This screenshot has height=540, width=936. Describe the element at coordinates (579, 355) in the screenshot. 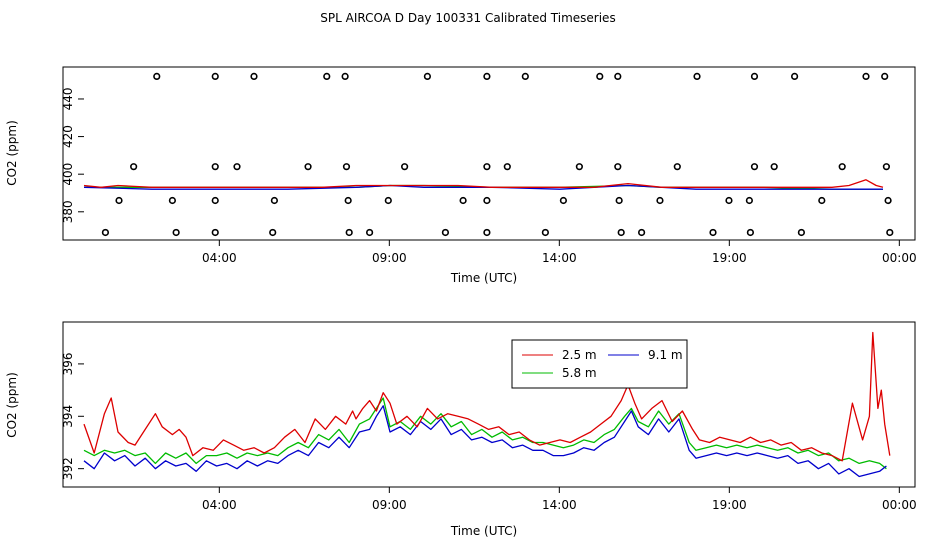

I see `legend-label-2-5m: 2.5 m` at that location.